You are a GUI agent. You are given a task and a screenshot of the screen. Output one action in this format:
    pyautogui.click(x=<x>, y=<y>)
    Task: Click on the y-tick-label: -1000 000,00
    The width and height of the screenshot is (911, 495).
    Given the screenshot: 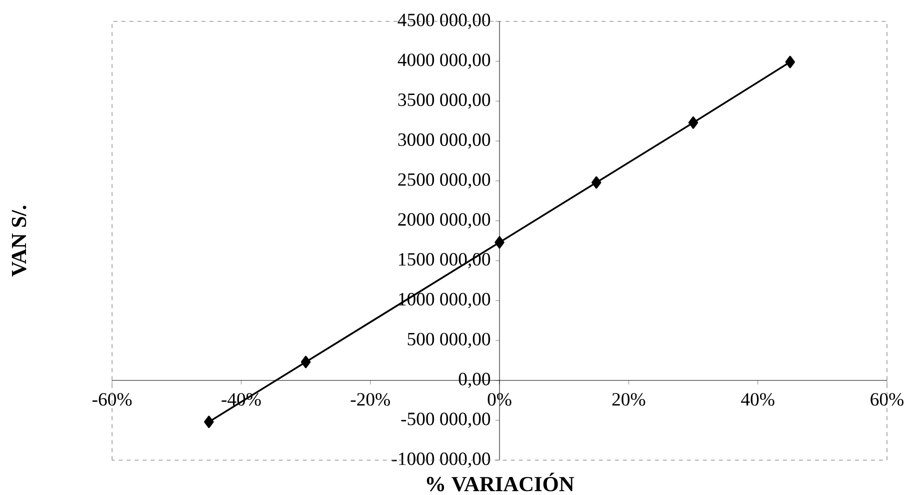 What is the action you would take?
    pyautogui.click(x=441, y=460)
    